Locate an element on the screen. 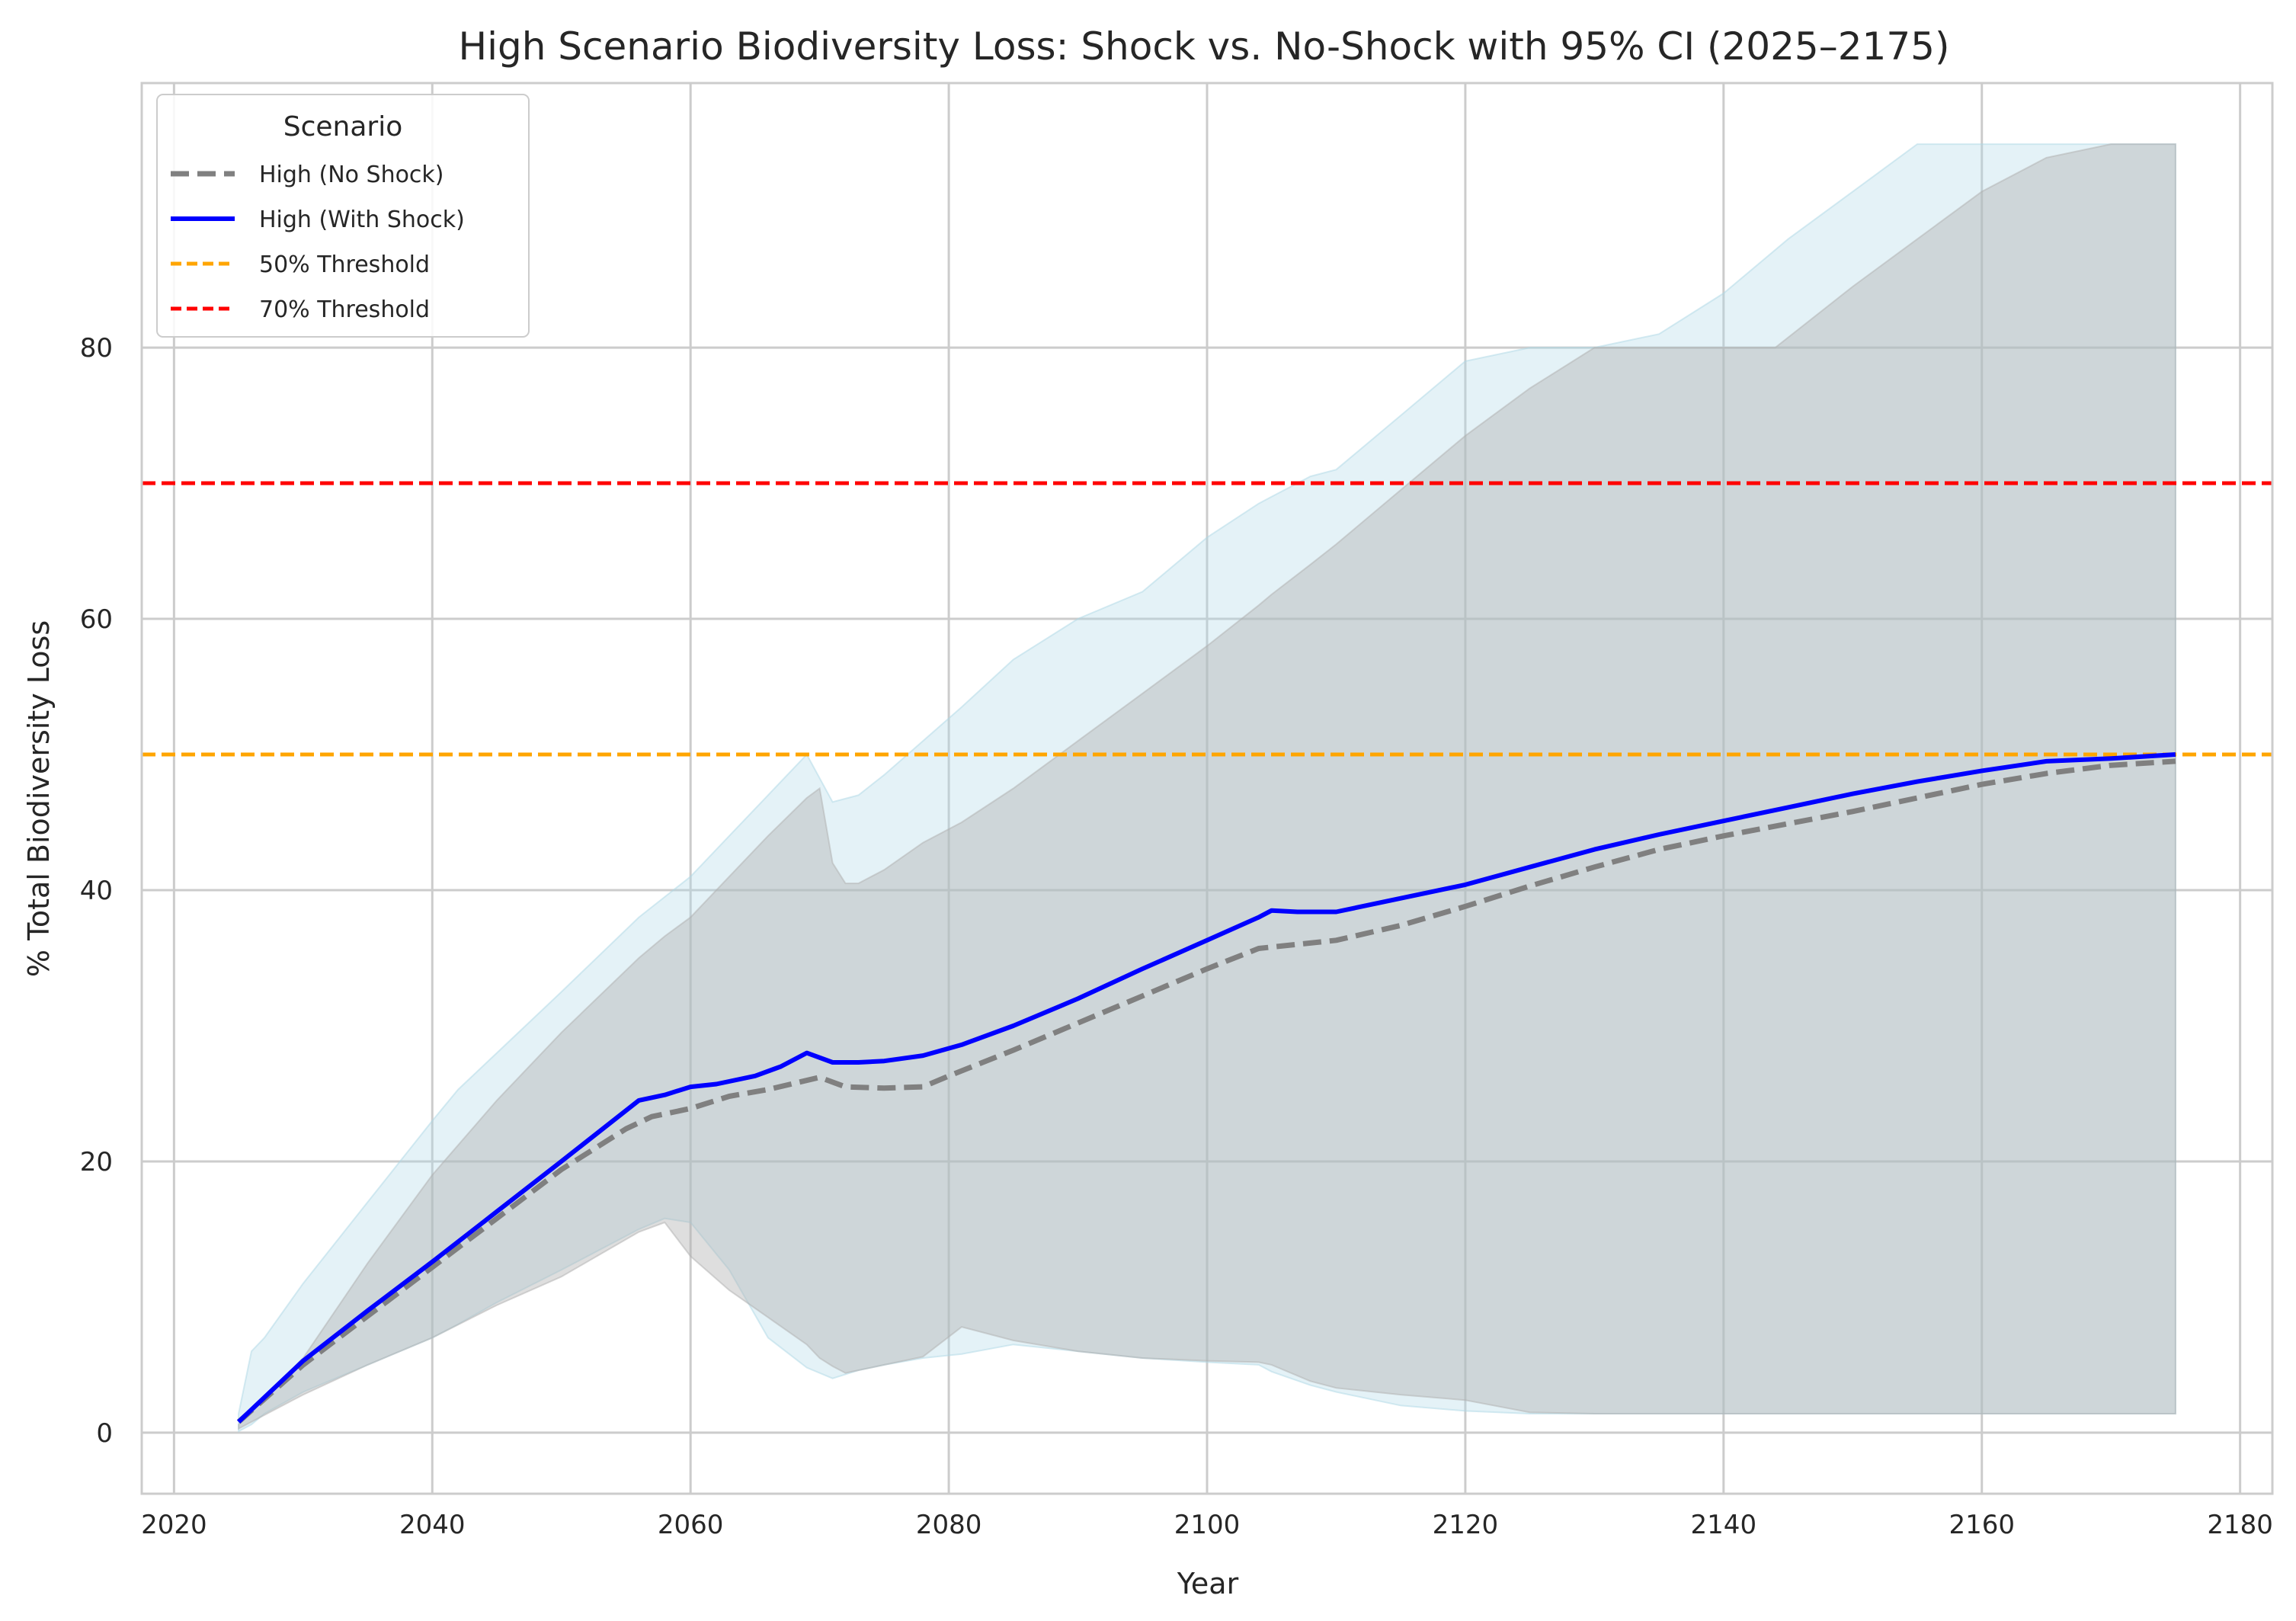 The image size is (2296, 1621). y-axis-label: % Total Biodiversity Loss is located at coordinates (39, 798).